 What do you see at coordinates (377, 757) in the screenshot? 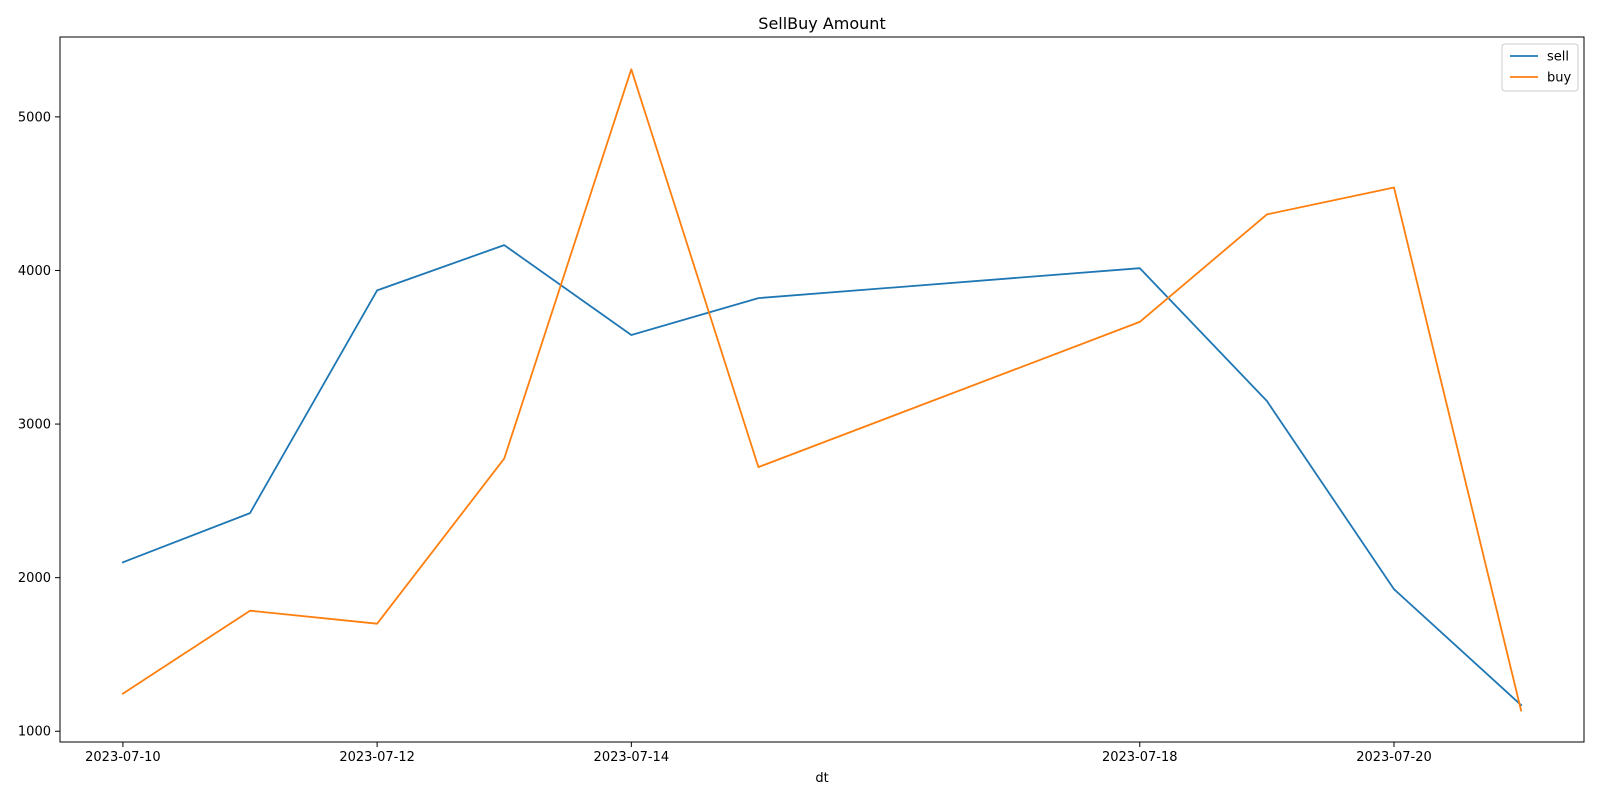
I see `x-tick-label: 2023-07-12` at bounding box center [377, 757].